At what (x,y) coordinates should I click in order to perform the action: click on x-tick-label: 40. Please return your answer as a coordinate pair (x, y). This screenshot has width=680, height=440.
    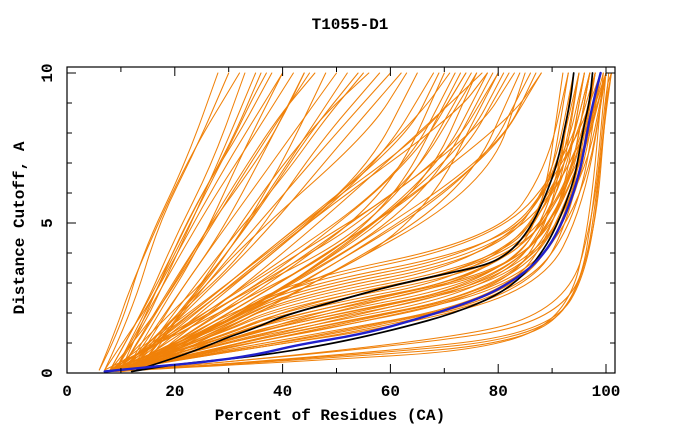
    Looking at the image, I should click on (282, 392).